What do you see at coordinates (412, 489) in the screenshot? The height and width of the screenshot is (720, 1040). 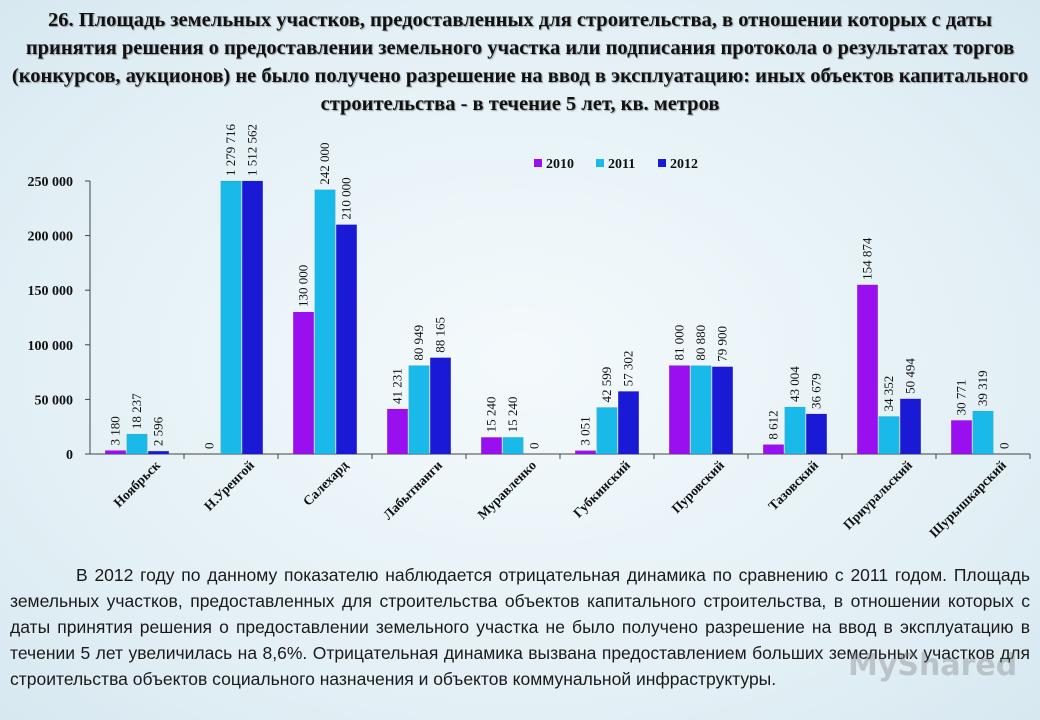 I see `category-label: Лабытнанги` at bounding box center [412, 489].